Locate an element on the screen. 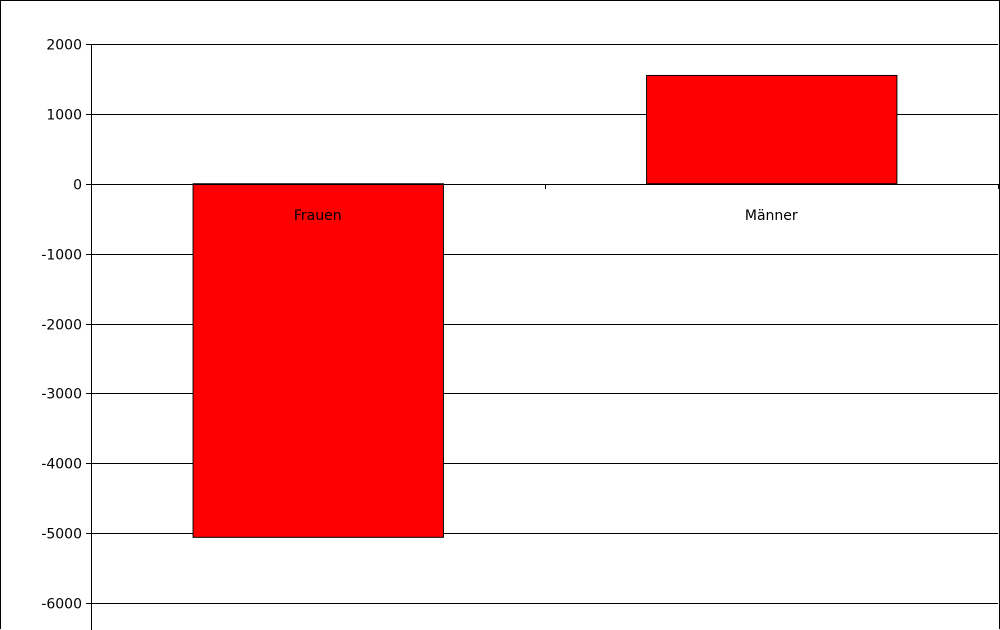 This screenshot has width=1000, height=630. y-tick-label: 2000 is located at coordinates (64, 46).